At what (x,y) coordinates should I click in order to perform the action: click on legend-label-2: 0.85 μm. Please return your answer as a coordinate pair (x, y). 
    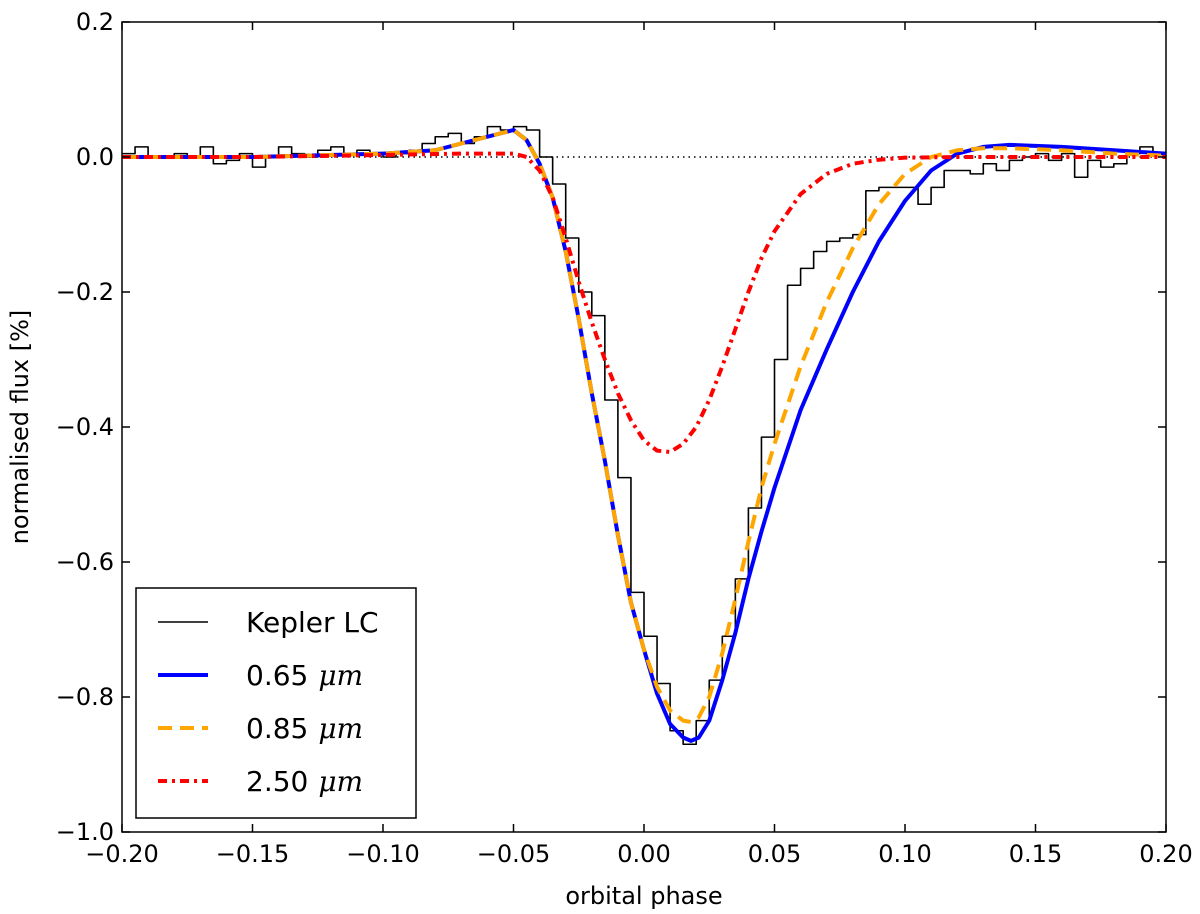
    Looking at the image, I should click on (304, 728).